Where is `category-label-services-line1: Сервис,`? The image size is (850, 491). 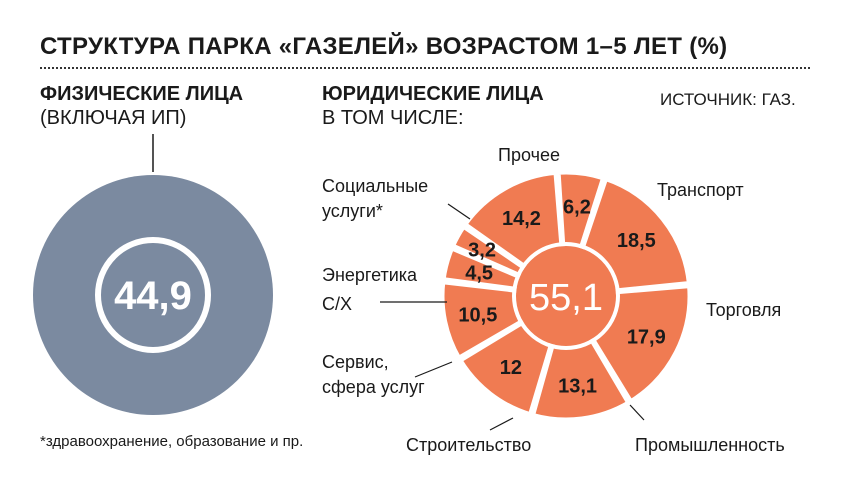 category-label-services-line1: Сервис, is located at coordinates (355, 362).